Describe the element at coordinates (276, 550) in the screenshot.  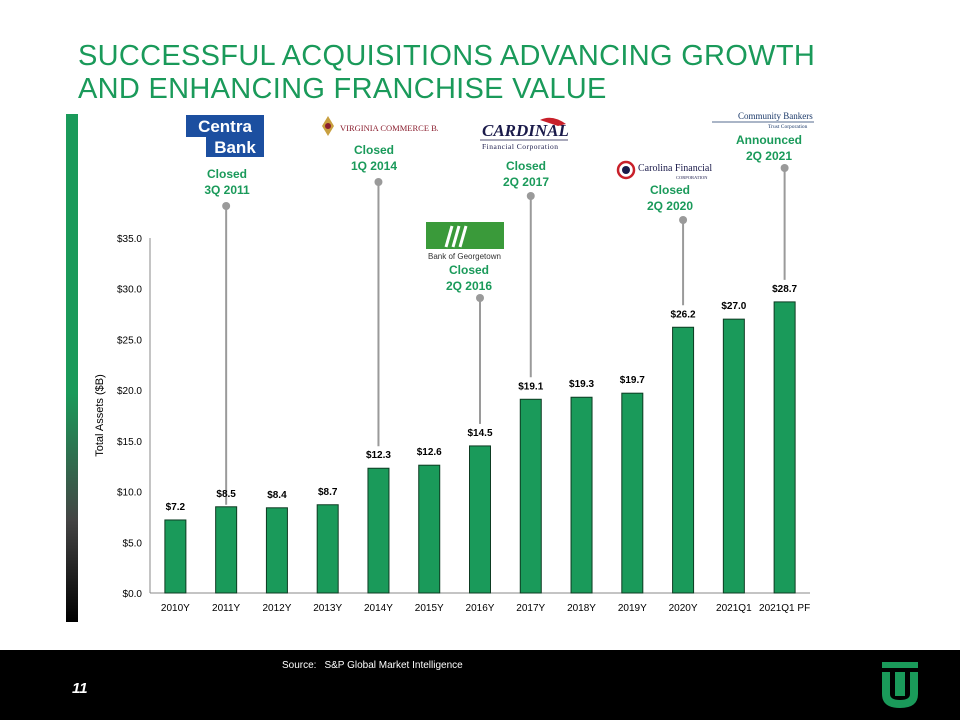
I see `bar-2012y` at that location.